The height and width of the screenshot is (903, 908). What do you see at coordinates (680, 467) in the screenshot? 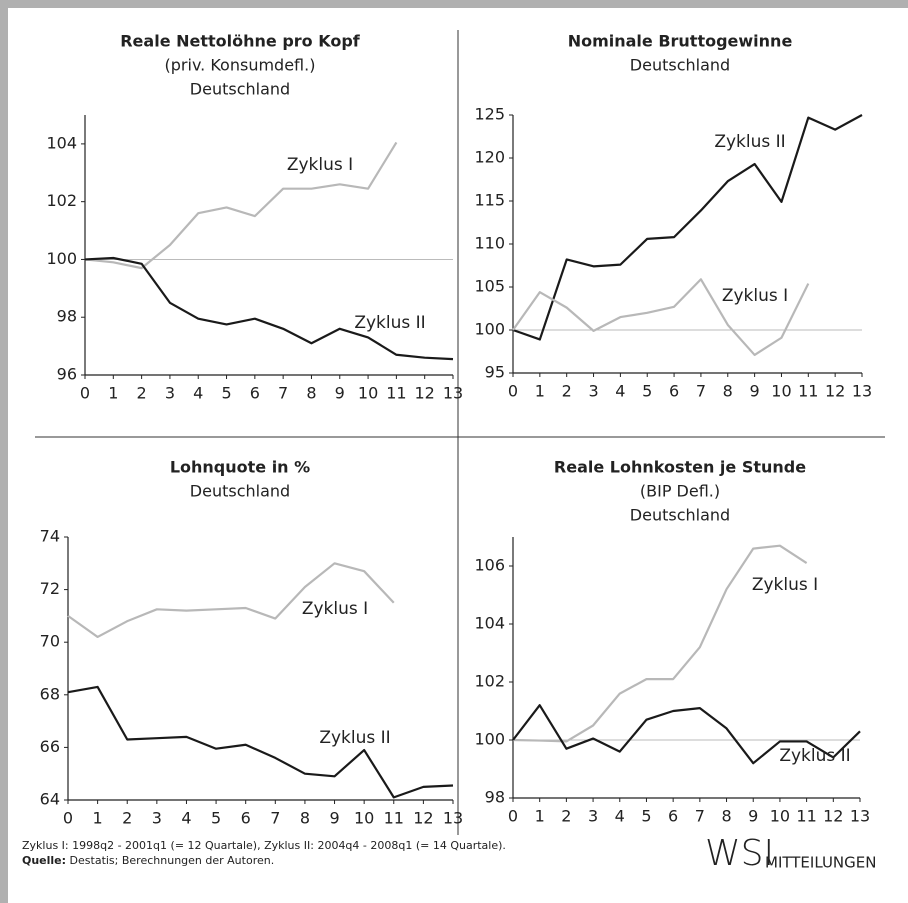
I see `chart-title: Reale Lohnkosten je Stunde` at bounding box center [680, 467].